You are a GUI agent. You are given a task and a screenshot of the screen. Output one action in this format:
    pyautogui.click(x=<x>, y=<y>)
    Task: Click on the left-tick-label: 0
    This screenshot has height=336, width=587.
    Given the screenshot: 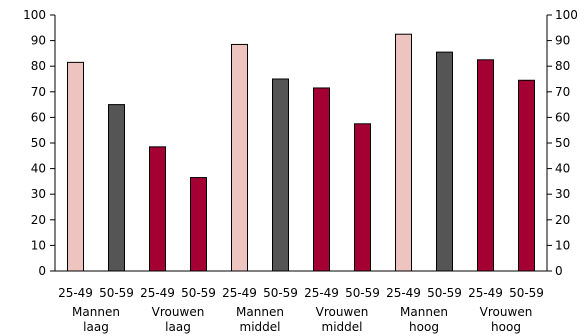 What is the action you would take?
    pyautogui.click(x=42, y=271)
    